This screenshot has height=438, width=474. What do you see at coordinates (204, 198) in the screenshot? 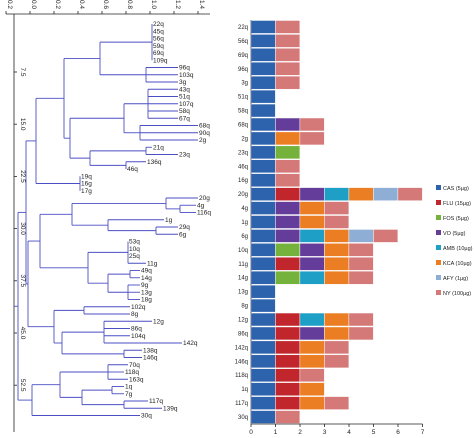
I see `leaf-label: 20g` at bounding box center [204, 198].